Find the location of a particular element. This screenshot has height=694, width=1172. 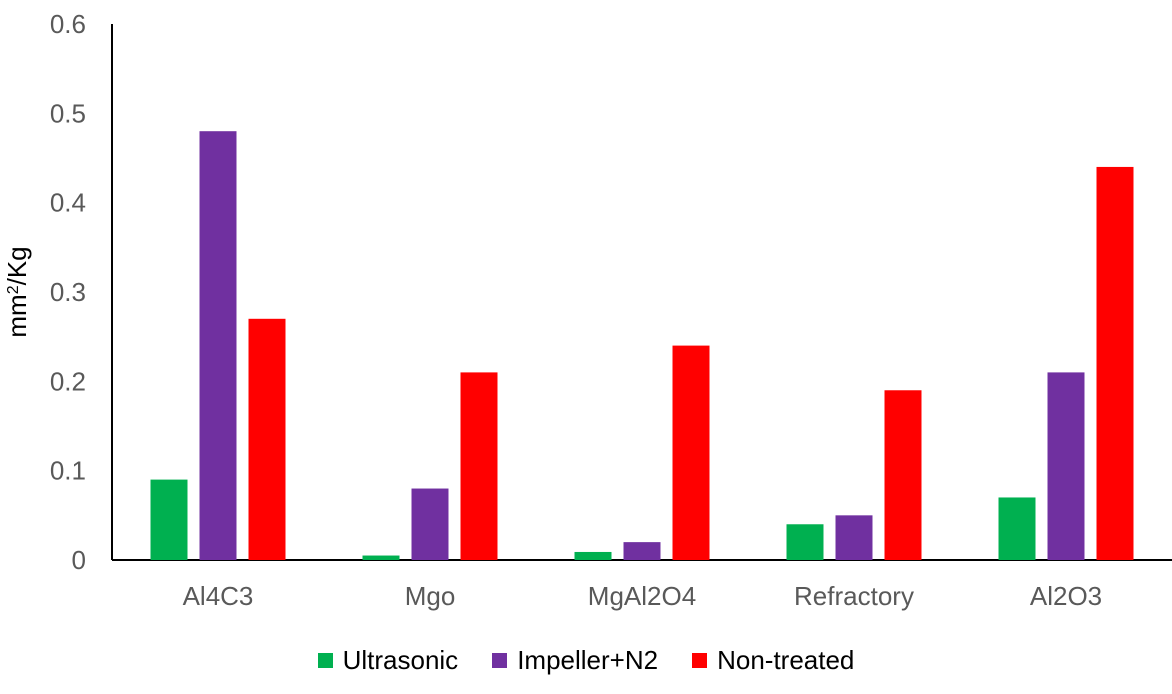

legend-swatch-non-treated is located at coordinates (700, 660).